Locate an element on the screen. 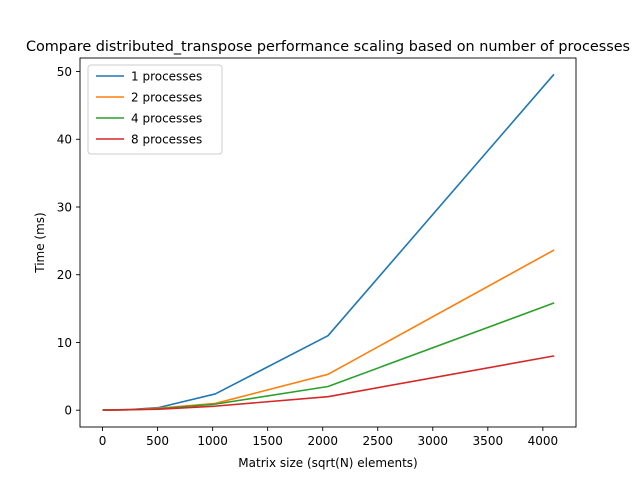  x-axis: 0 500 1000 1500 2000 2500 3000 3500 4000 is located at coordinates (328, 437).